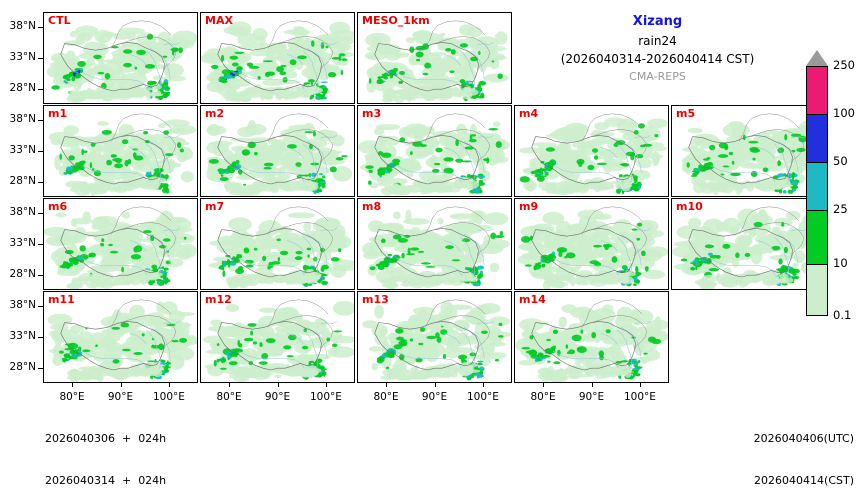  Describe the element at coordinates (529, 206) in the screenshot. I see `panel-label: m9` at that location.